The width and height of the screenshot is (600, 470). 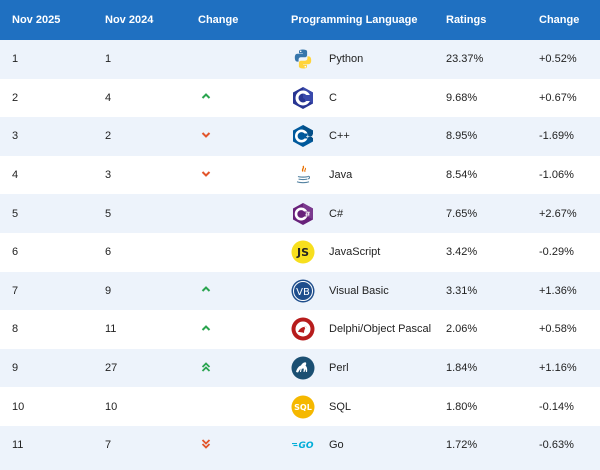 I want to click on rank-2025: 1, so click(x=15, y=59).